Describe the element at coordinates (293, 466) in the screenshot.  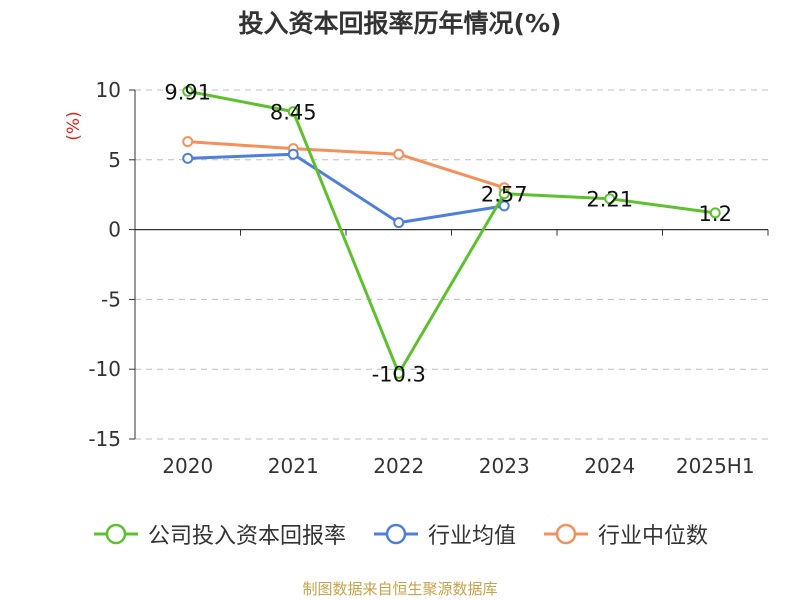
I see `x-tick-label: 2021` at that location.